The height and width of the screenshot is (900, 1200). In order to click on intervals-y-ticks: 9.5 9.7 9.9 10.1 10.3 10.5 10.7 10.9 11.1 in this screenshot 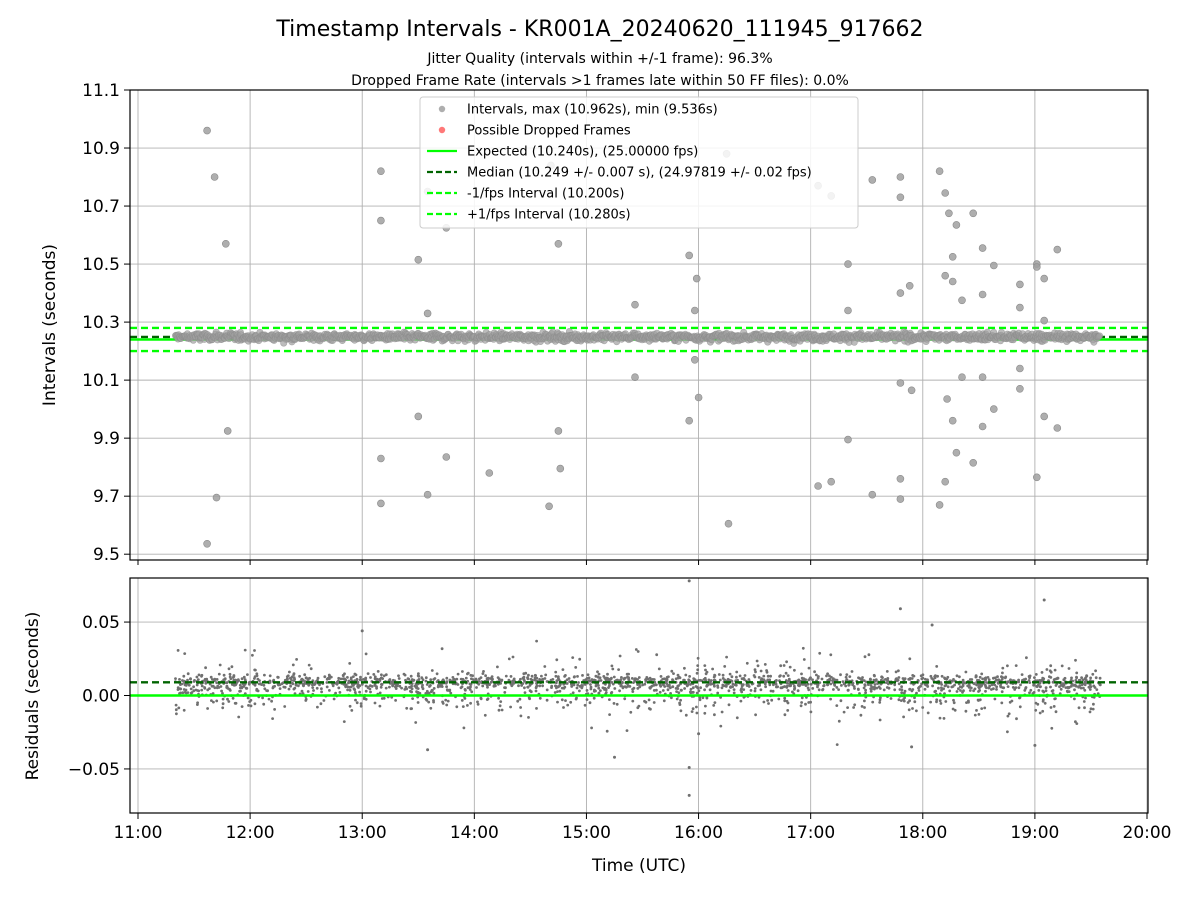, I will do `click(106, 323)`.